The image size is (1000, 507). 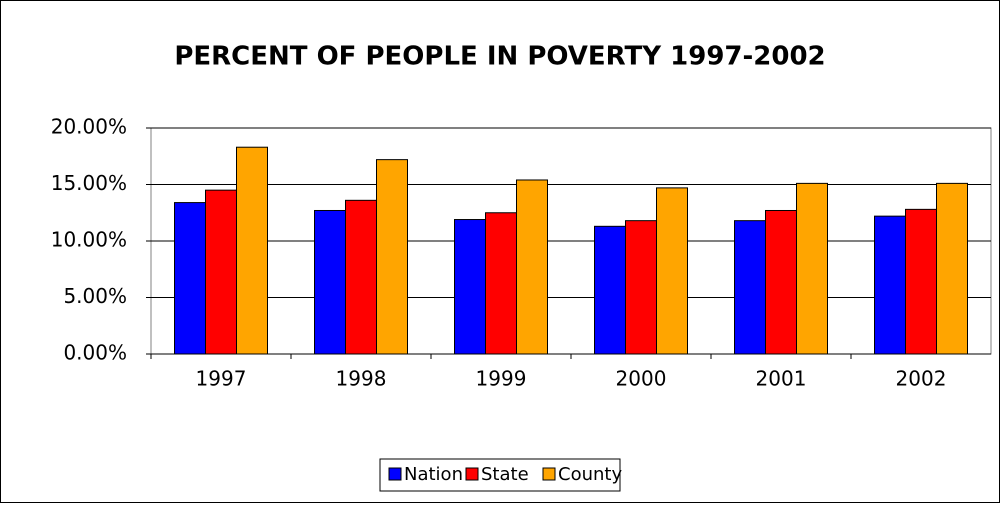 What do you see at coordinates (221, 379) in the screenshot?
I see `x-tick-label: 1997` at bounding box center [221, 379].